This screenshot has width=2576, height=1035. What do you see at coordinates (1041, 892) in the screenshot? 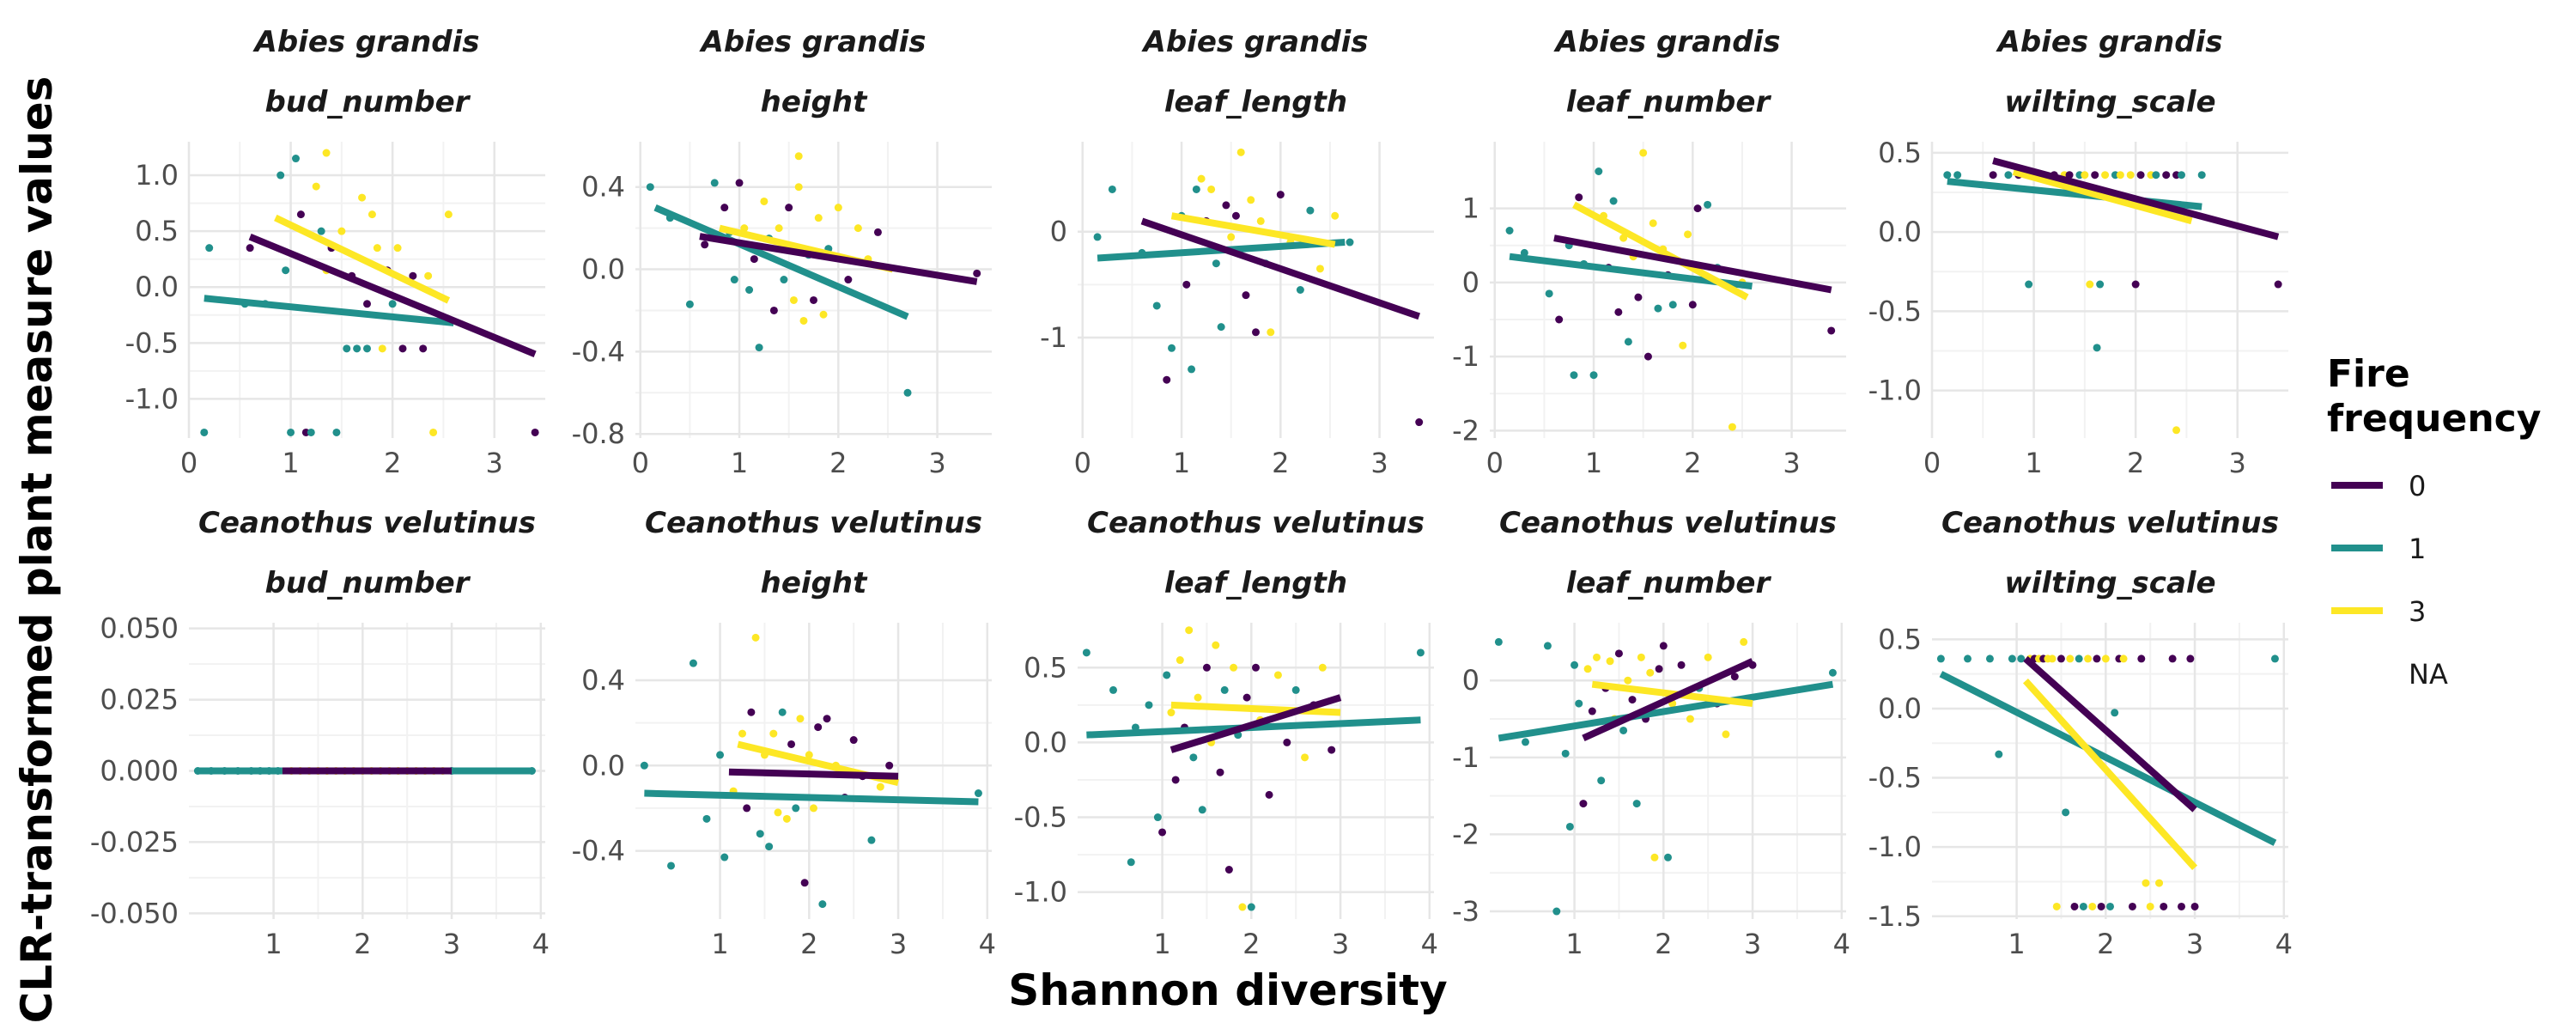
I see `y-tick-label: -1.0` at bounding box center [1041, 892].